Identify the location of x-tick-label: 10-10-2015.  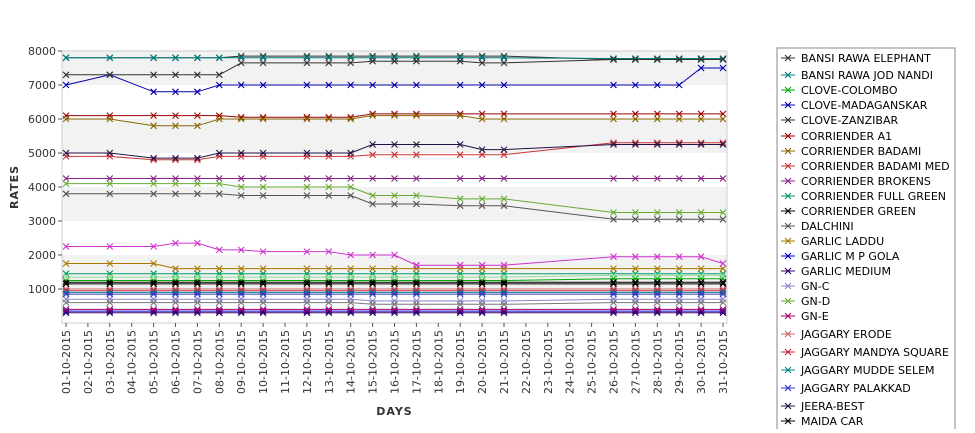
(263, 362).